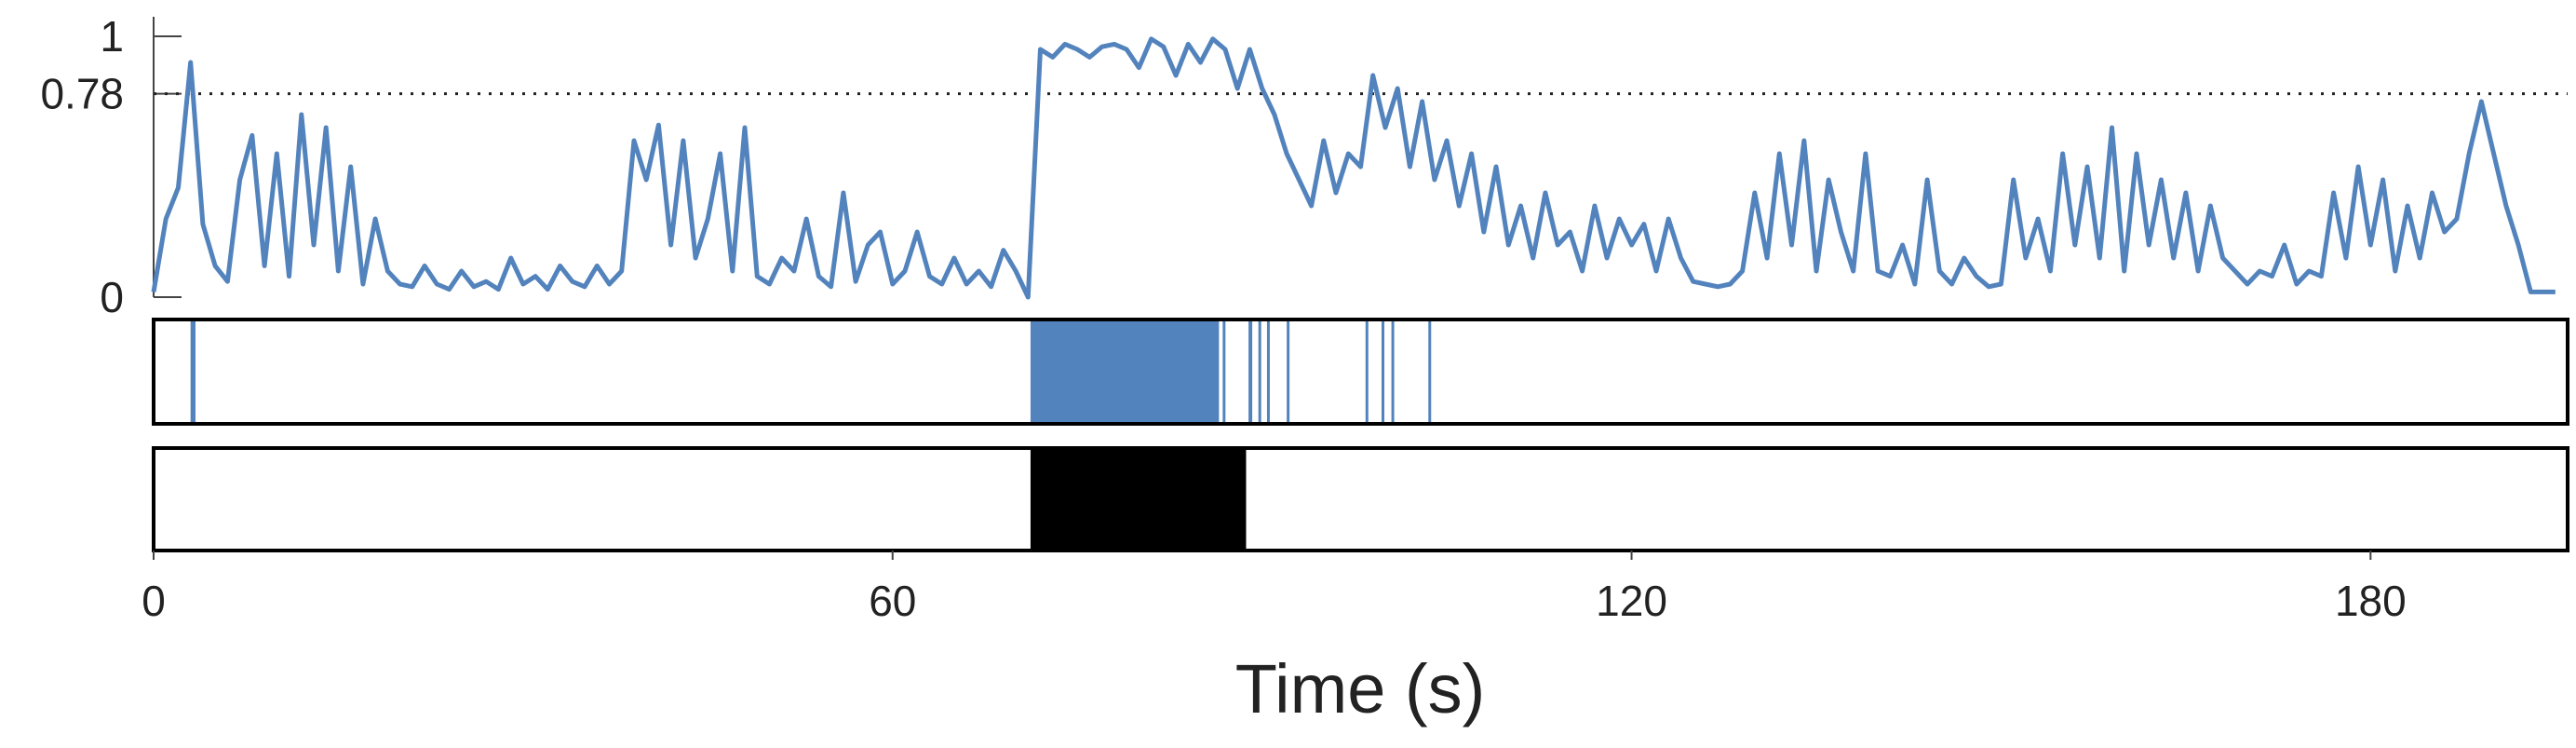  What do you see at coordinates (112, 36) in the screenshot?
I see `y-tick-label: 1` at bounding box center [112, 36].